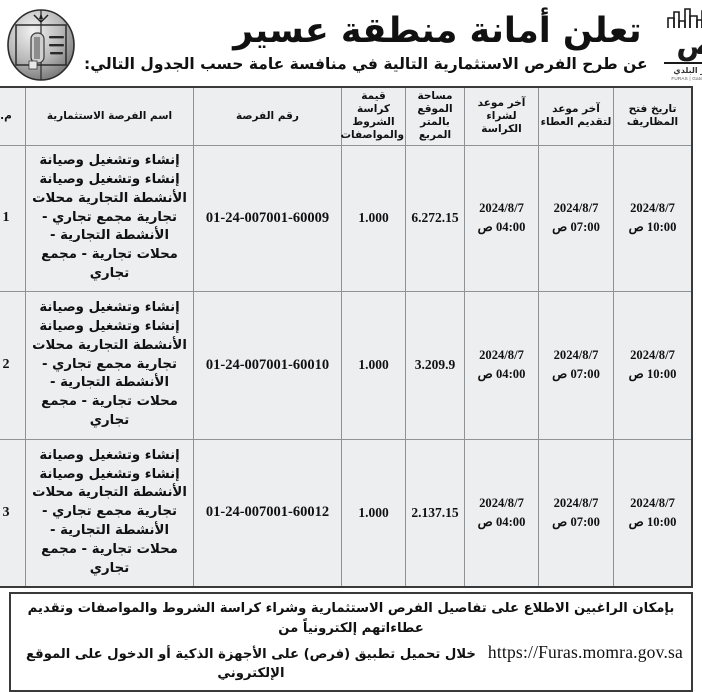  I want to click on asir-municipality-emblem-icon, so click(41, 43).